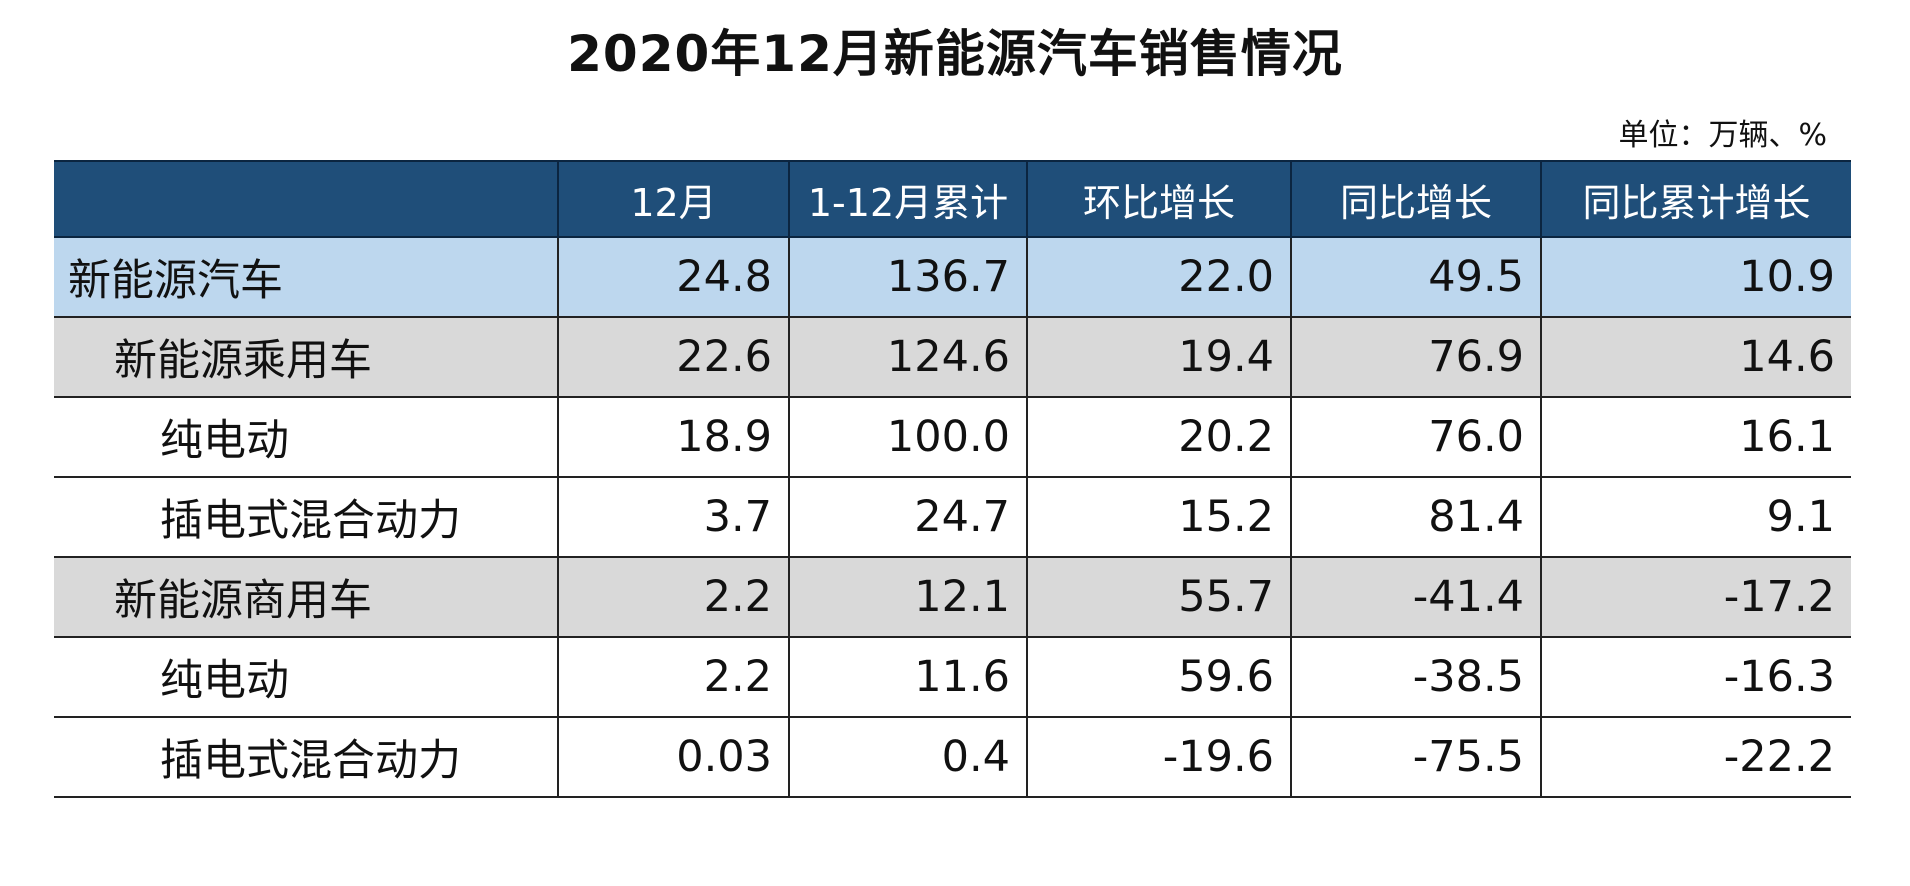  I want to click on table-row: 新能源商用车 2.2 12.1 55.7 -41.4 -17.2, so click(952, 597).